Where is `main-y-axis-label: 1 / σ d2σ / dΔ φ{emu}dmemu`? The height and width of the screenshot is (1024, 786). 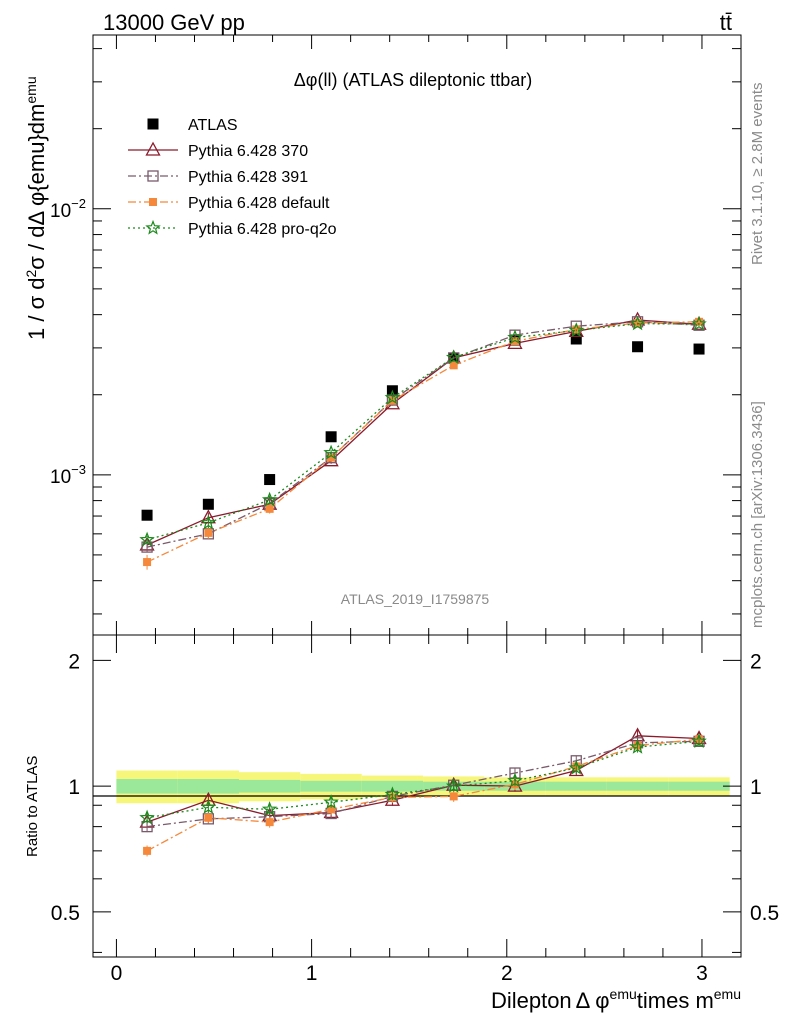
main-y-axis-label: 1 / σ d2σ / dΔ φ{emu}dmemu is located at coordinates (36, 208).